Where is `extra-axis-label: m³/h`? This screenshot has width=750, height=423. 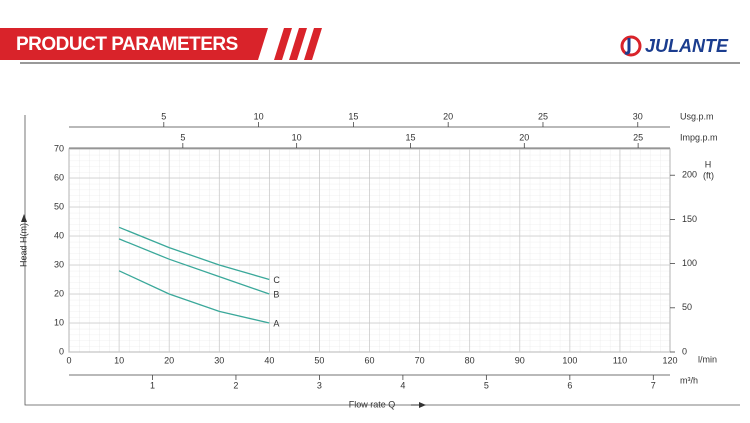 extra-axis-label: m³/h is located at coordinates (689, 380).